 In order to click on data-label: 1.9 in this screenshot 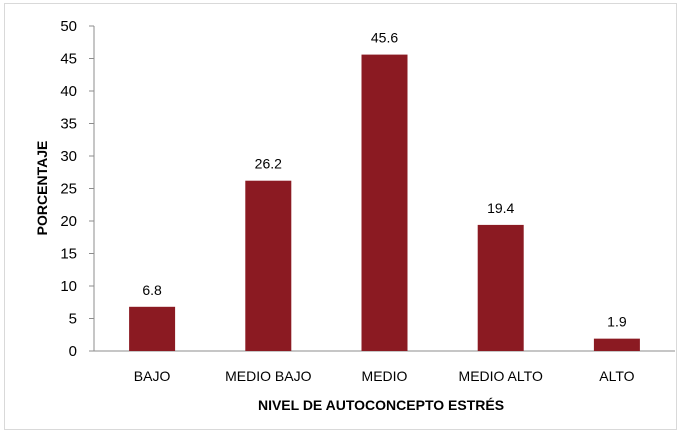, I will do `click(617, 322)`.